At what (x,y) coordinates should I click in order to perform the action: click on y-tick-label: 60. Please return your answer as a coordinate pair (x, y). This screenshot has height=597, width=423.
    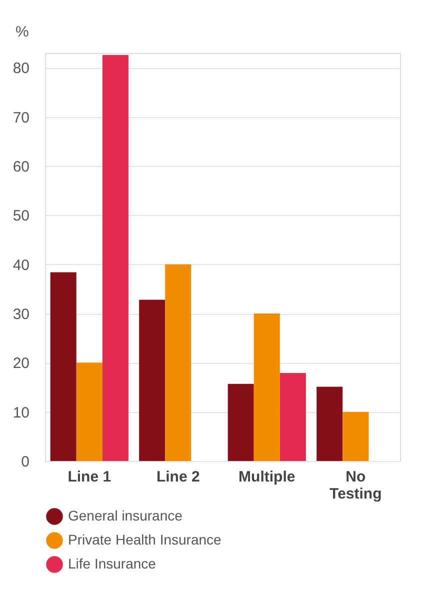
    Looking at the image, I should click on (21, 167).